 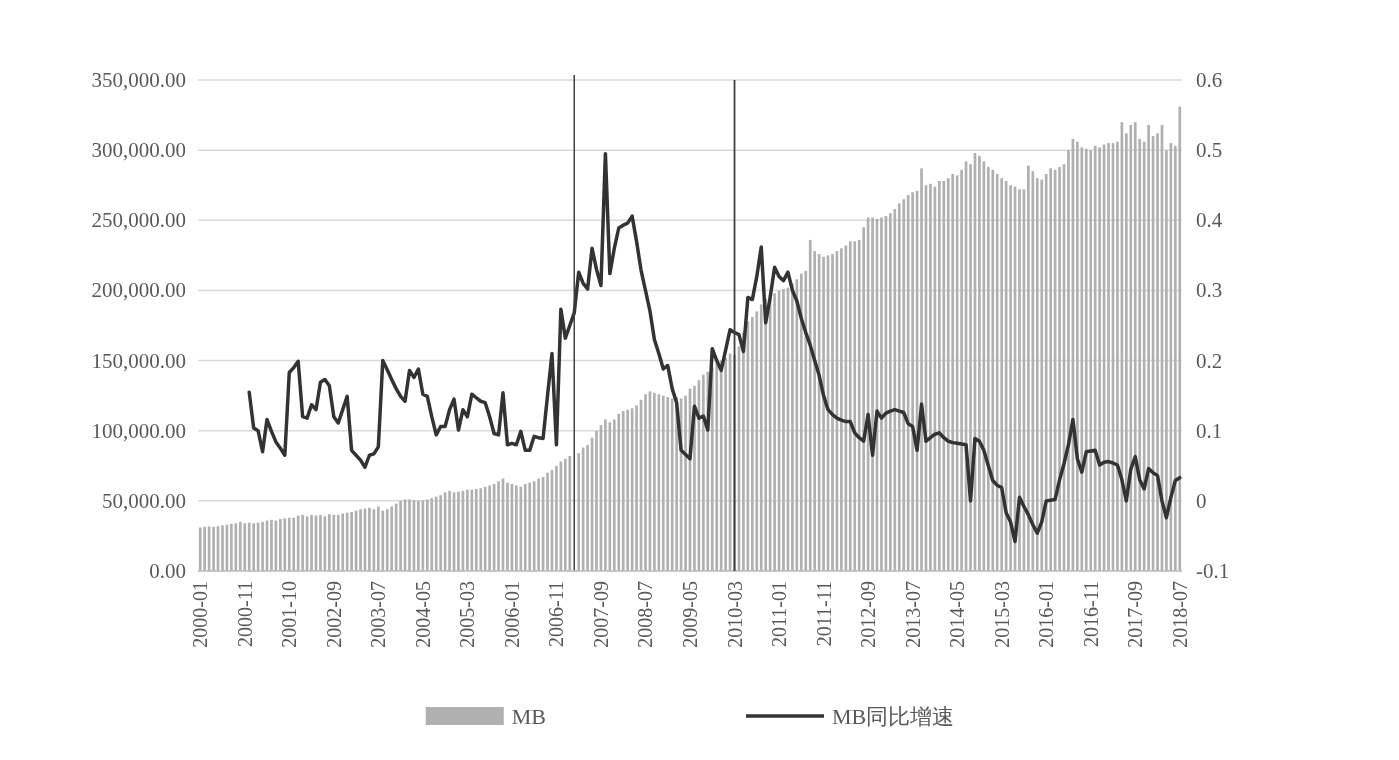 What do you see at coordinates (138, 150) in the screenshot?
I see `y-tick-label: 300,000.00` at bounding box center [138, 150].